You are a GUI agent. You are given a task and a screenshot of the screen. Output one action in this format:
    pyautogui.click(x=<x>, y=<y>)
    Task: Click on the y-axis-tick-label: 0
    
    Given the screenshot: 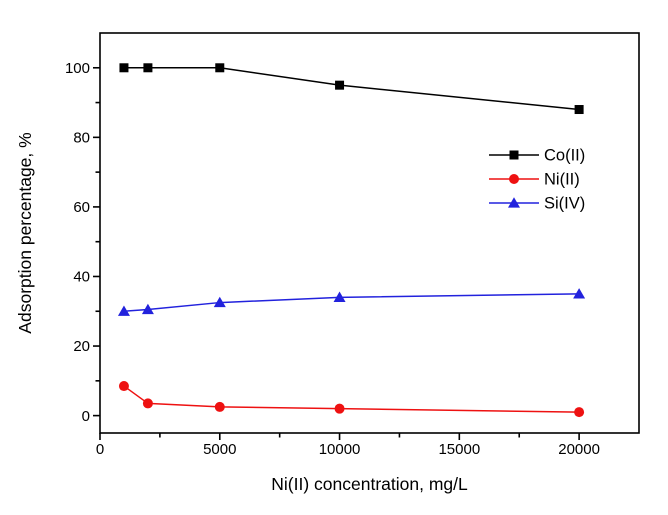 What is the action you would take?
    pyautogui.click(x=86, y=416)
    